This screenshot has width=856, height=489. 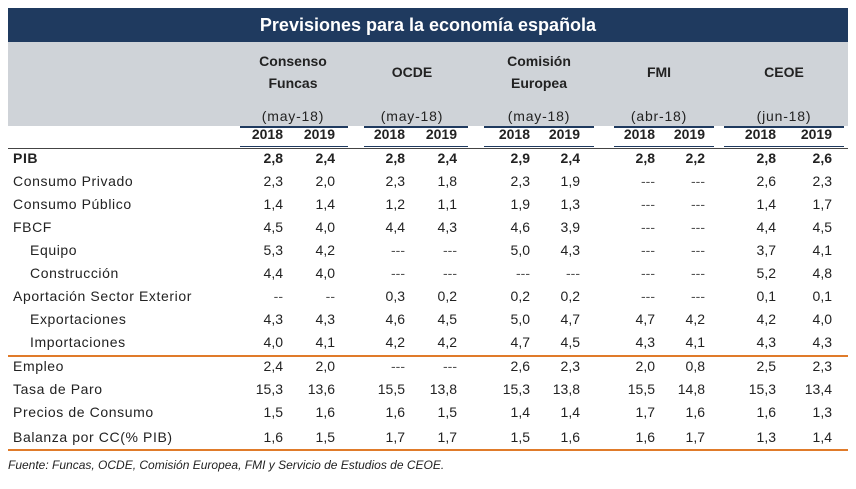 I want to click on table-cell: 0,8, so click(x=695, y=366).